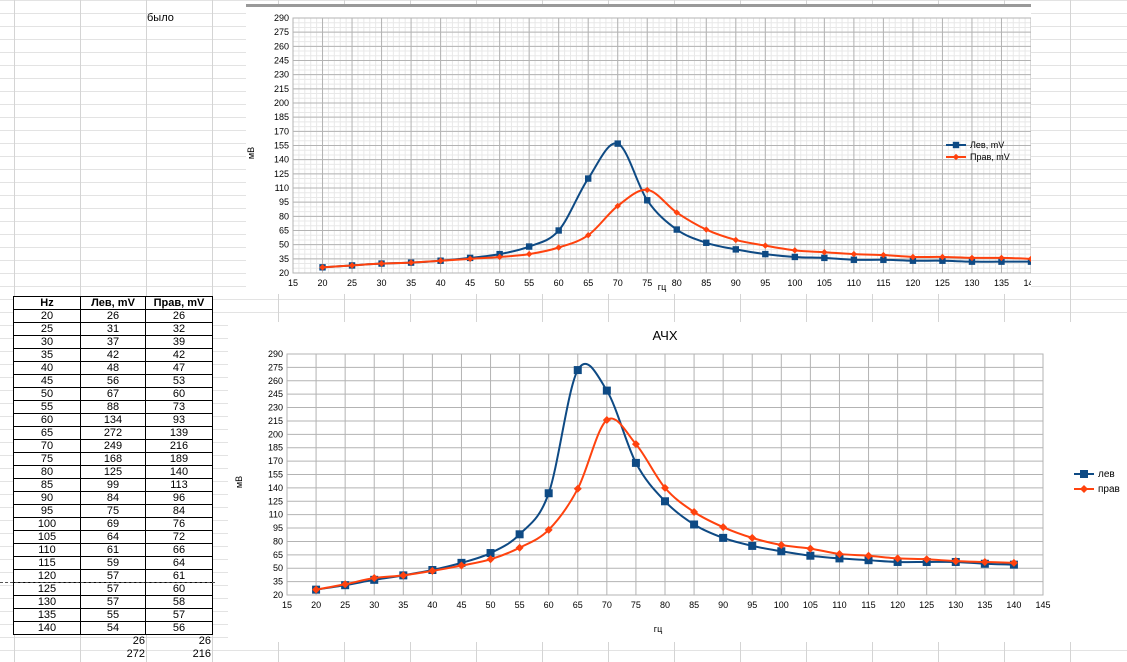 The height and width of the screenshot is (662, 1127). Describe the element at coordinates (47, 498) in the screenshot. I see `table-cell: 90` at that location.